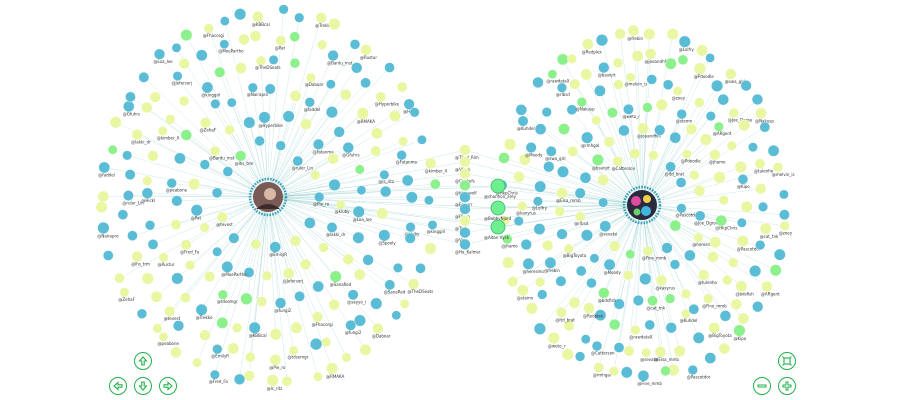 This screenshot has height=400, width=900. Describe the element at coordinates (143, 361) in the screenshot. I see `pan-up-button` at that location.